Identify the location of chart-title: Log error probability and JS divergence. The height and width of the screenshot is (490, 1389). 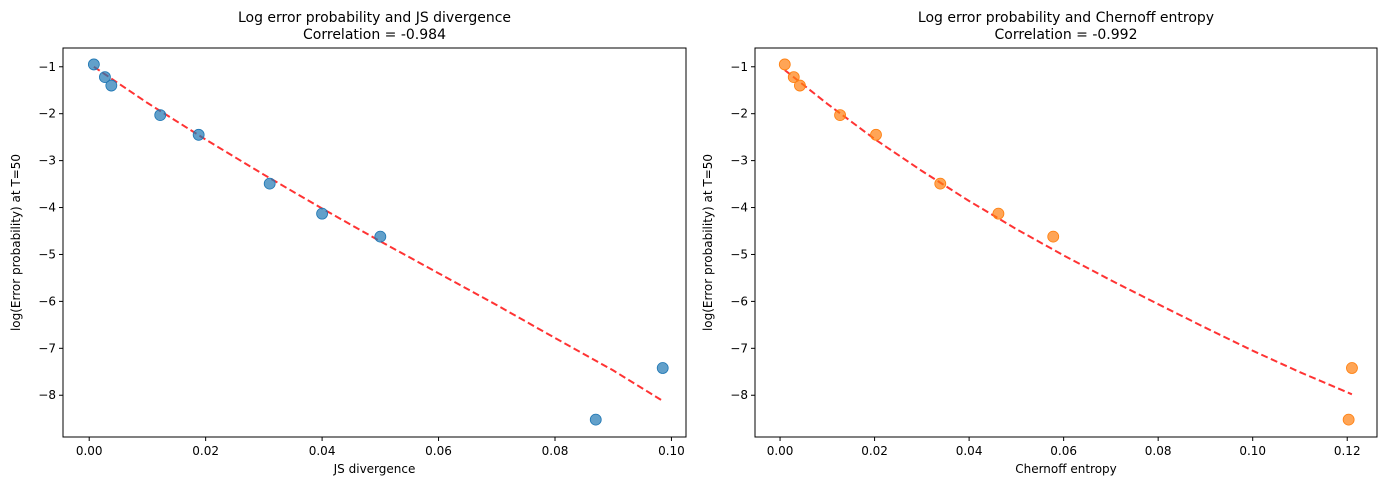
(374, 18).